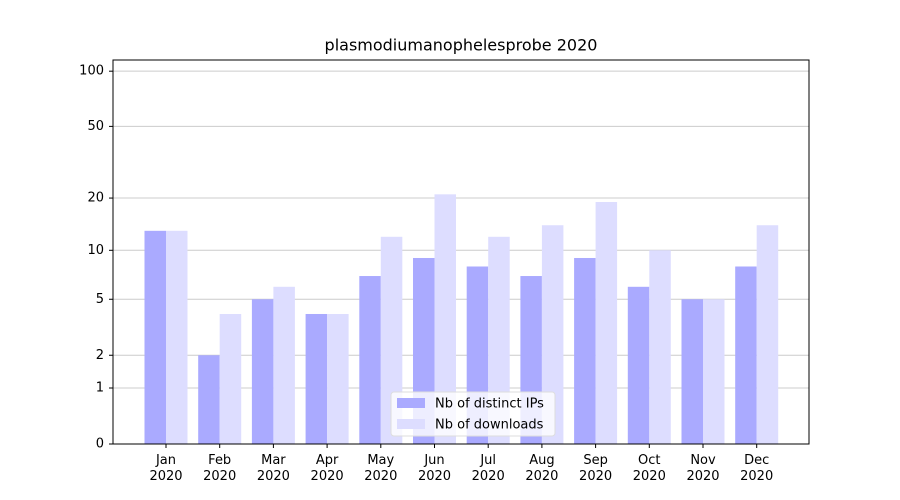  I want to click on y-tick-label: 10, so click(95, 250).